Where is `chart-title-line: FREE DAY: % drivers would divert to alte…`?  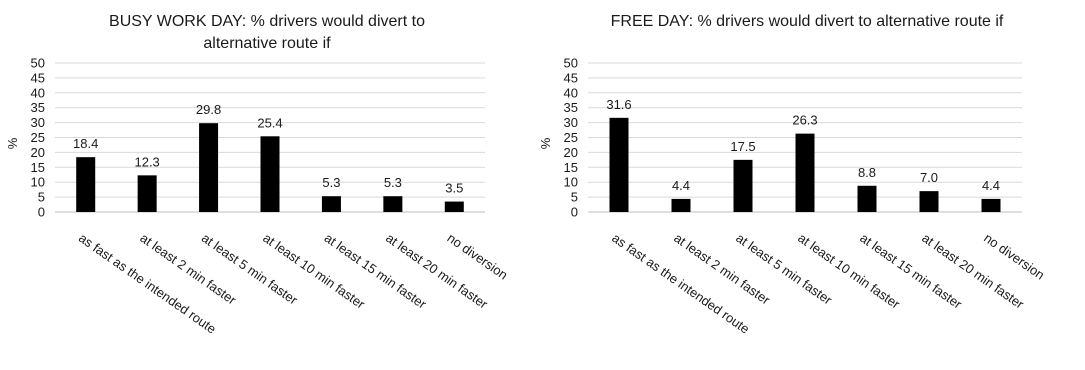
chart-title-line: FREE DAY: % drivers would divert to alte… is located at coordinates (807, 21).